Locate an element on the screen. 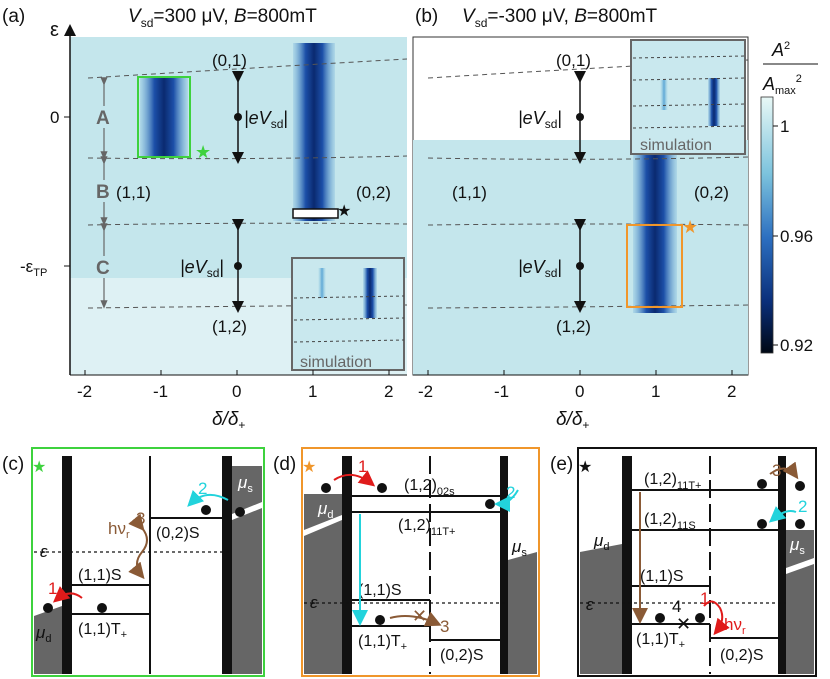 This screenshot has width=830, height=679. panel-e-label-12-11T: (1,2)11T+ is located at coordinates (672, 481).